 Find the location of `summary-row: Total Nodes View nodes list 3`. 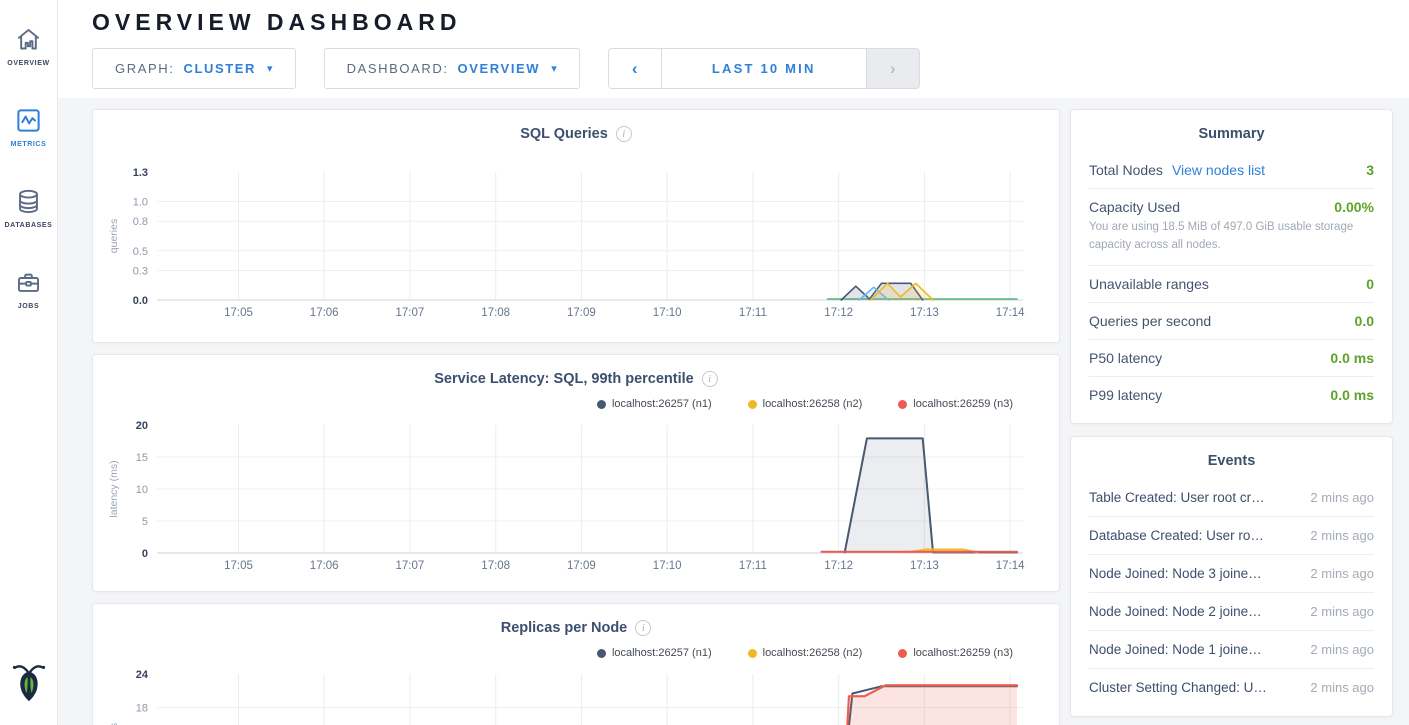

summary-row: Total Nodes View nodes list 3 is located at coordinates (1231, 170).